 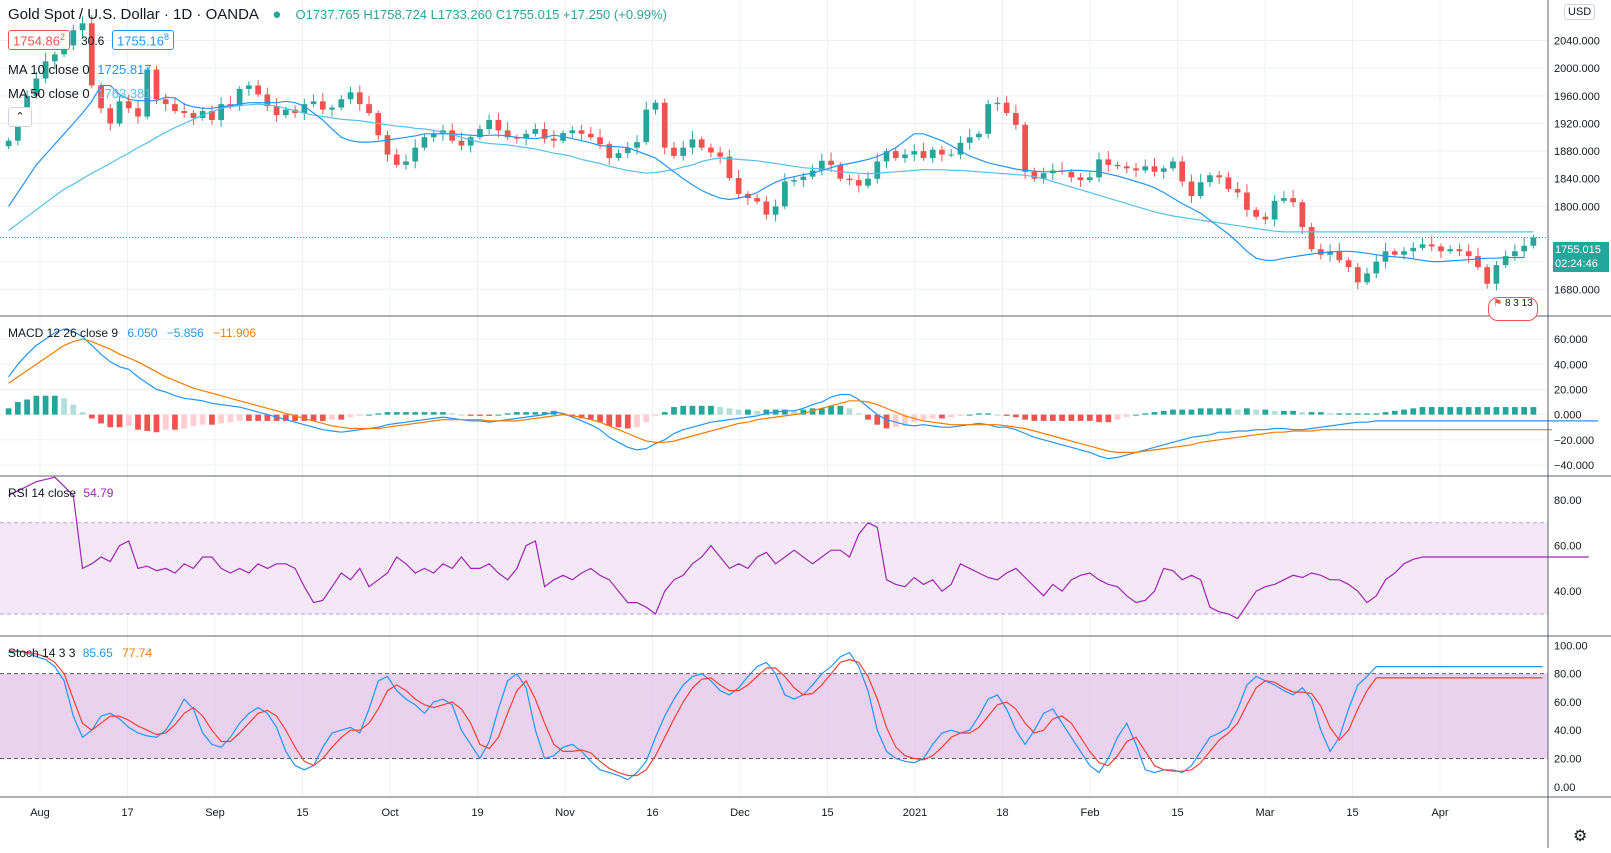 I want to click on buy-price-button: 1755.168, so click(x=143, y=40).